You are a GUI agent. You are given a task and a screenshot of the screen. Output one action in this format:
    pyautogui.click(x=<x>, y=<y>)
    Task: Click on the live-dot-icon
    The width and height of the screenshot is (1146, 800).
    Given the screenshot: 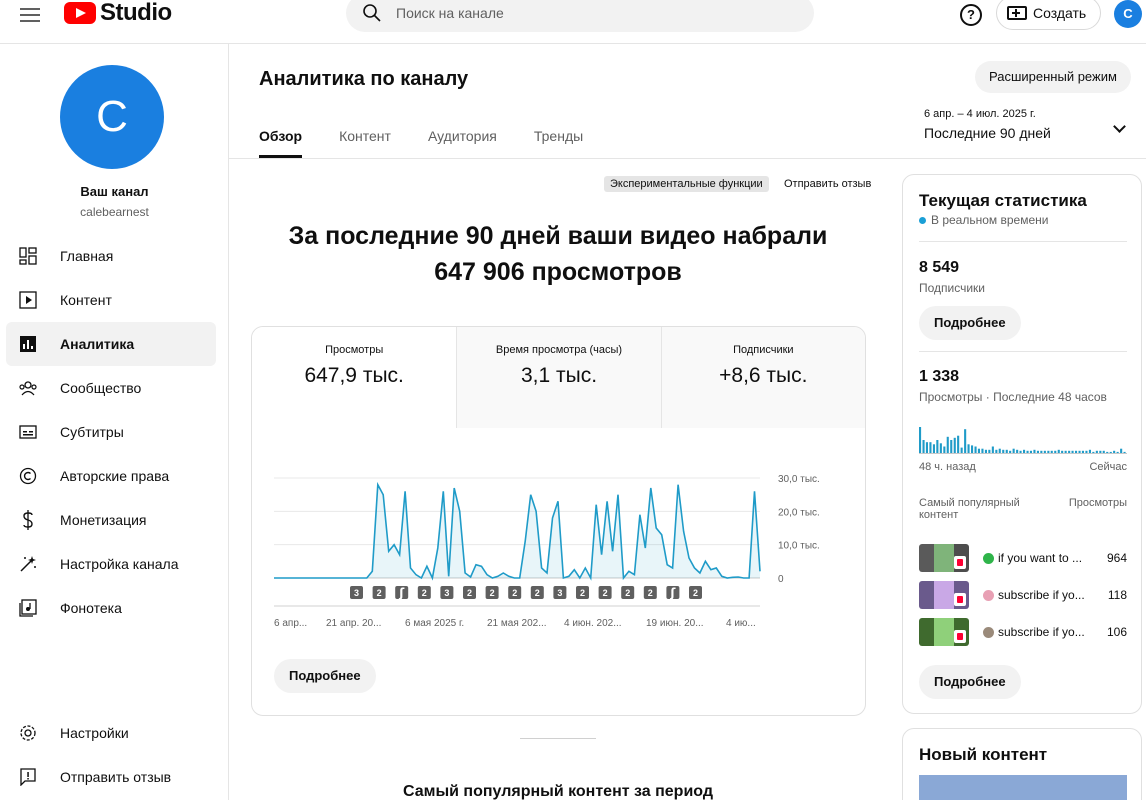 What is the action you would take?
    pyautogui.click(x=922, y=220)
    